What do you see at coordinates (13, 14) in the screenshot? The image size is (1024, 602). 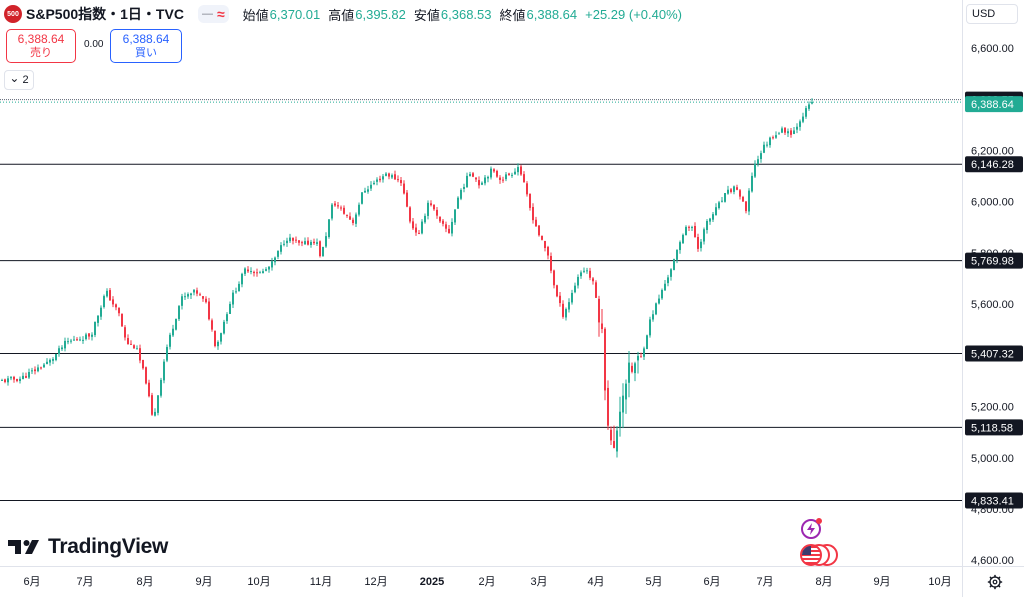 I see `symbol-logo: 500` at bounding box center [13, 14].